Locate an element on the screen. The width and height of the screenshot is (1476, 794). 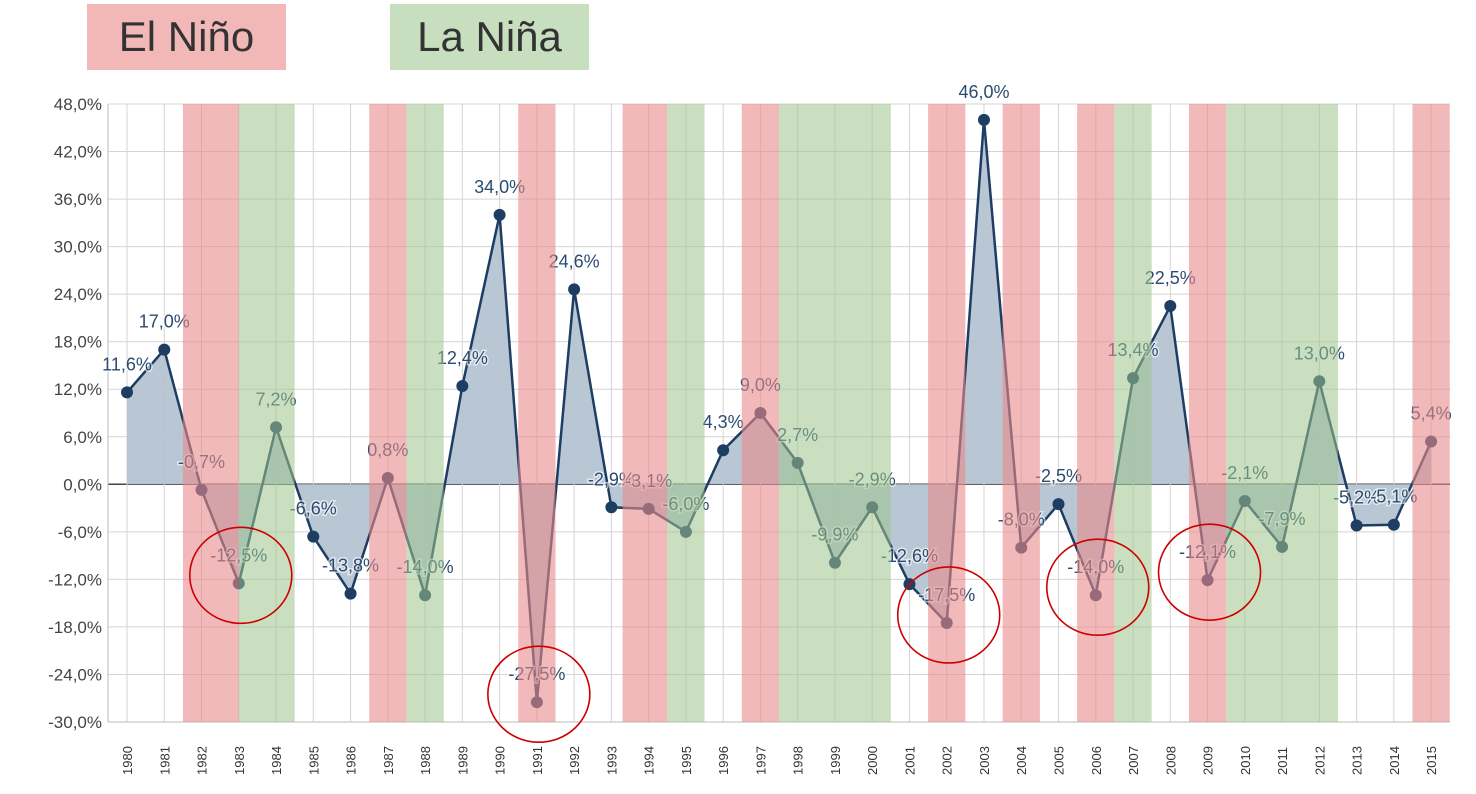
x-tick-label: 1999 is located at coordinates (835, 760).